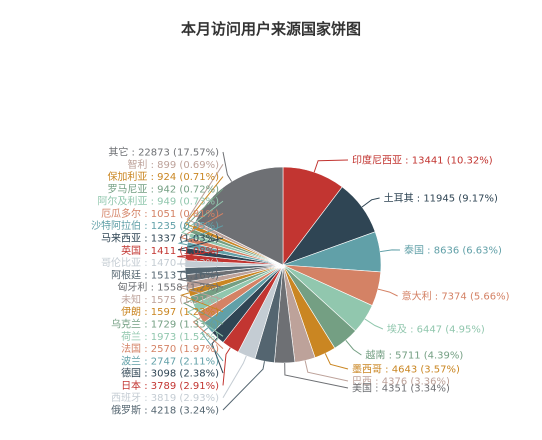 The height and width of the screenshot is (440, 542). I want to click on slice-label-16: 乌克兰 : 1729 (1.33%), so click(165, 324).